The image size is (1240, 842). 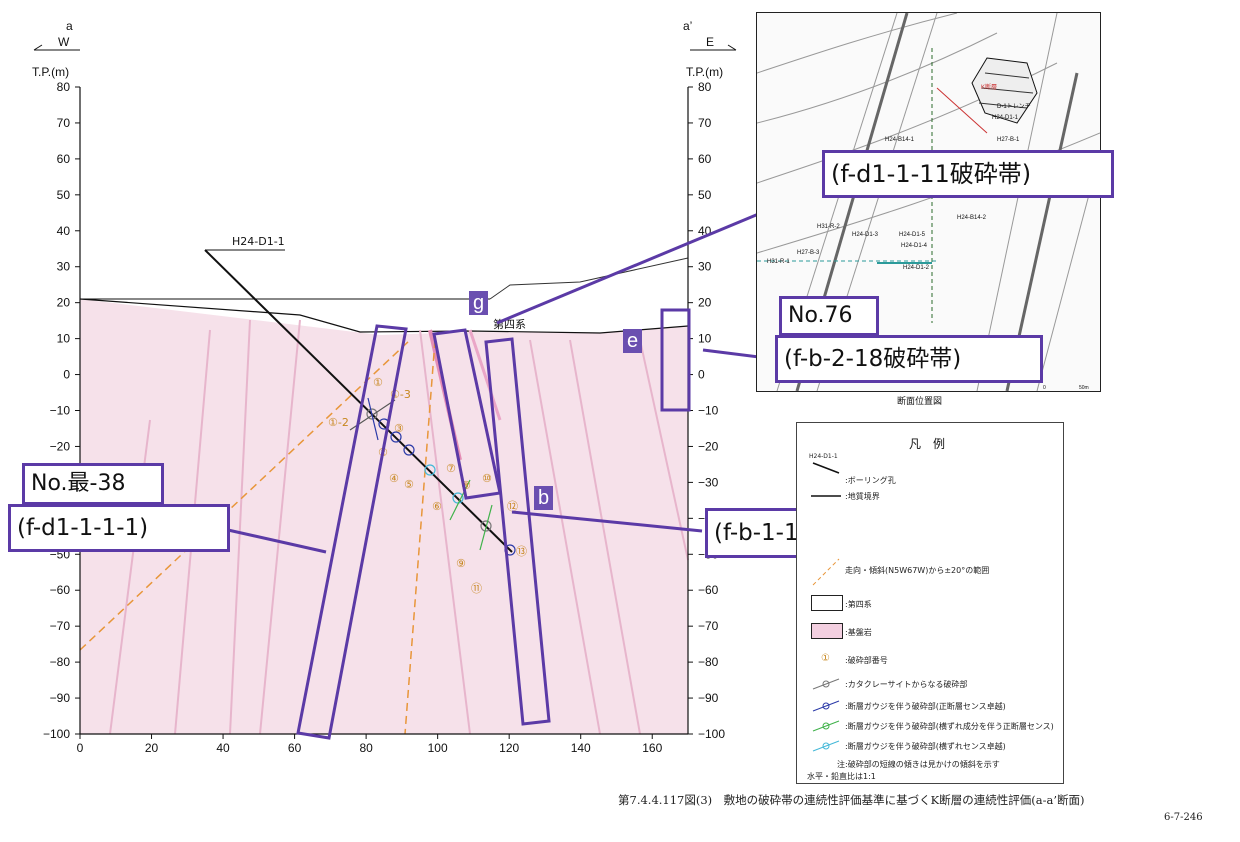 What do you see at coordinates (69, 26) in the screenshot?
I see `section-left-label: a` at bounding box center [69, 26].